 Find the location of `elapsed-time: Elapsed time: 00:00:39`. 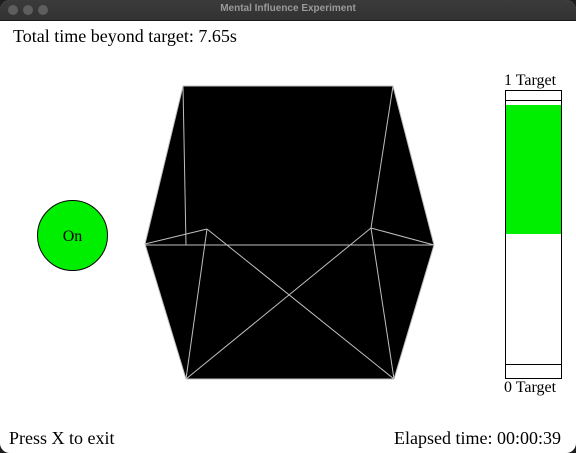

elapsed-time: Elapsed time: 00:00:39 is located at coordinates (477, 438).